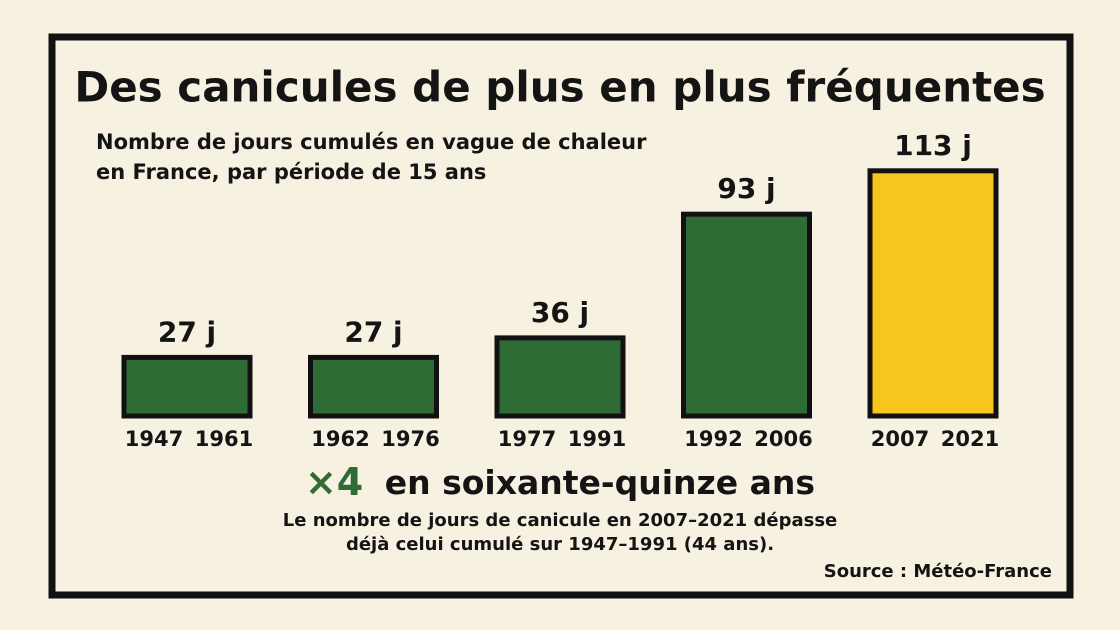 This screenshot has width=1120, height=630. Describe the element at coordinates (783, 439) in the screenshot. I see `x-tick-label: 2006` at that location.